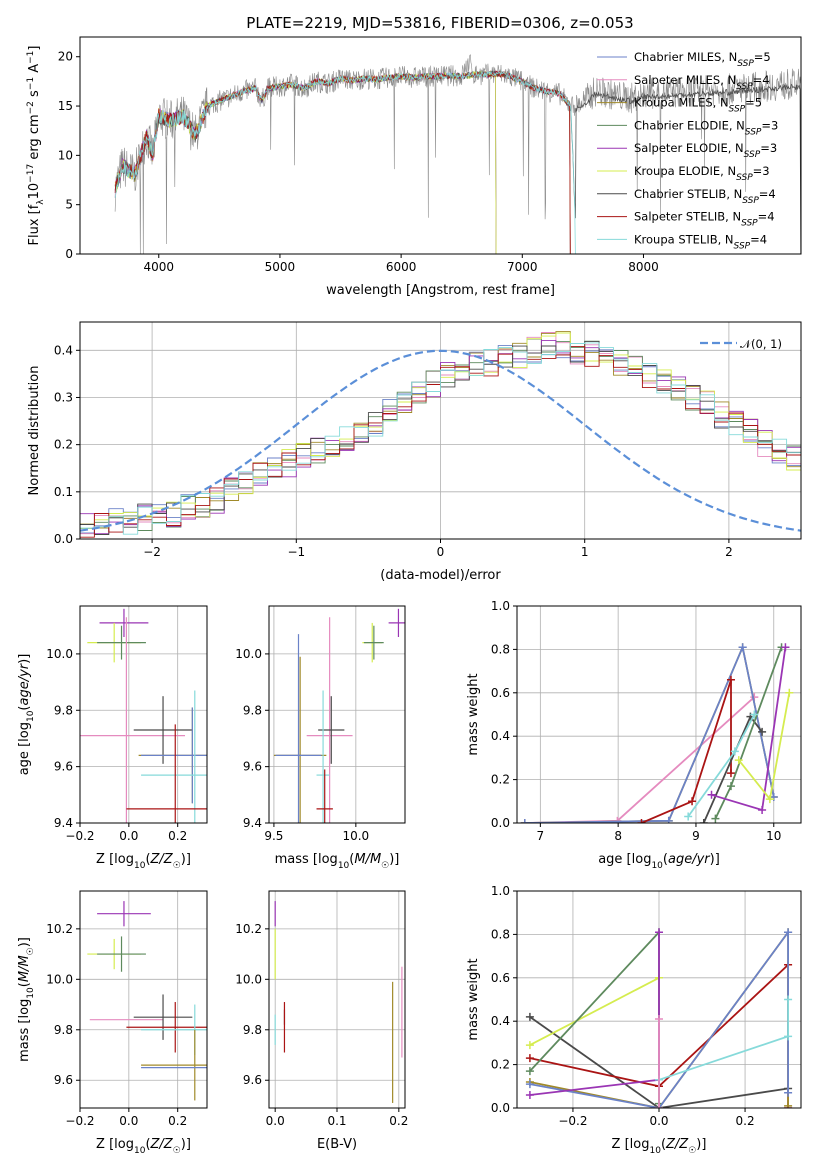 The image size is (819, 1170). I want to click on x-axis-label: age [log10(age/yr)], so click(659, 861).